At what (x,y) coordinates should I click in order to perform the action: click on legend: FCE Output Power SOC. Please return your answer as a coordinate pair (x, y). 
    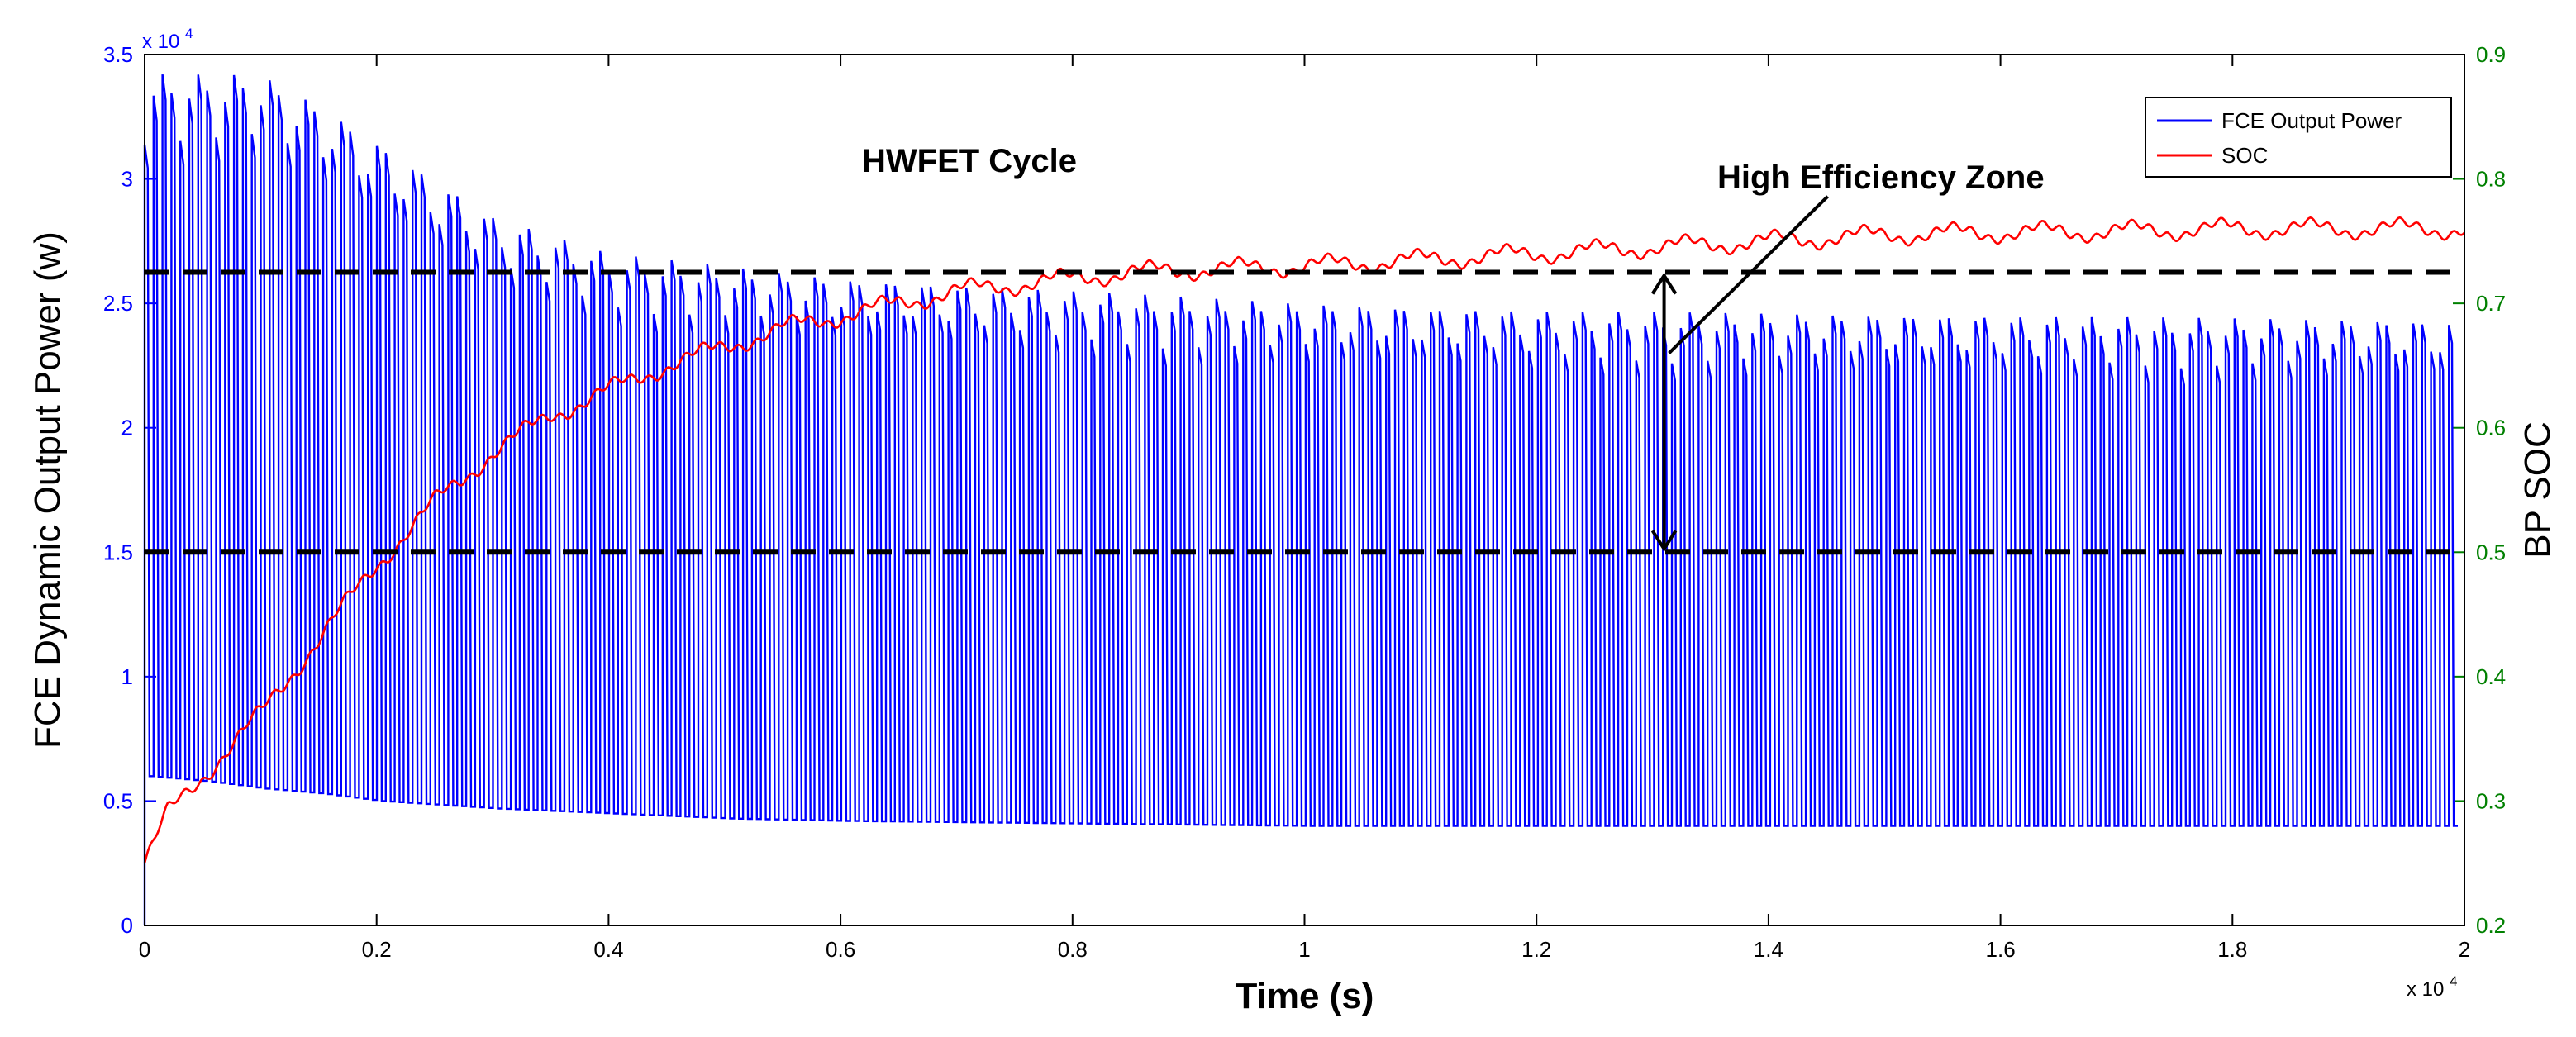
    Looking at the image, I should click on (2299, 137).